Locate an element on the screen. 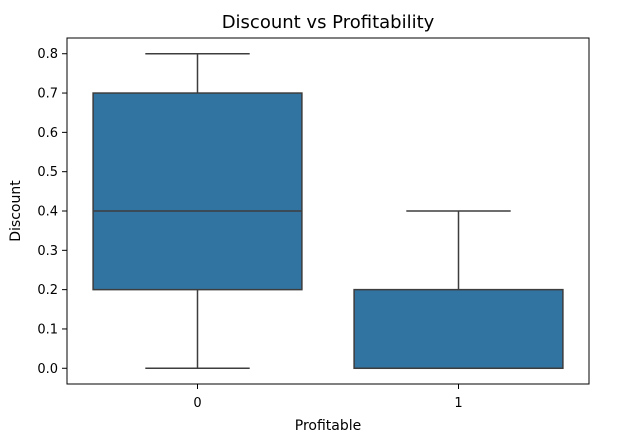  y-axis: 0.0 0.1 0.2 0.3 0.4 0.5 0.6 0.7 0.8 is located at coordinates (52, 212).